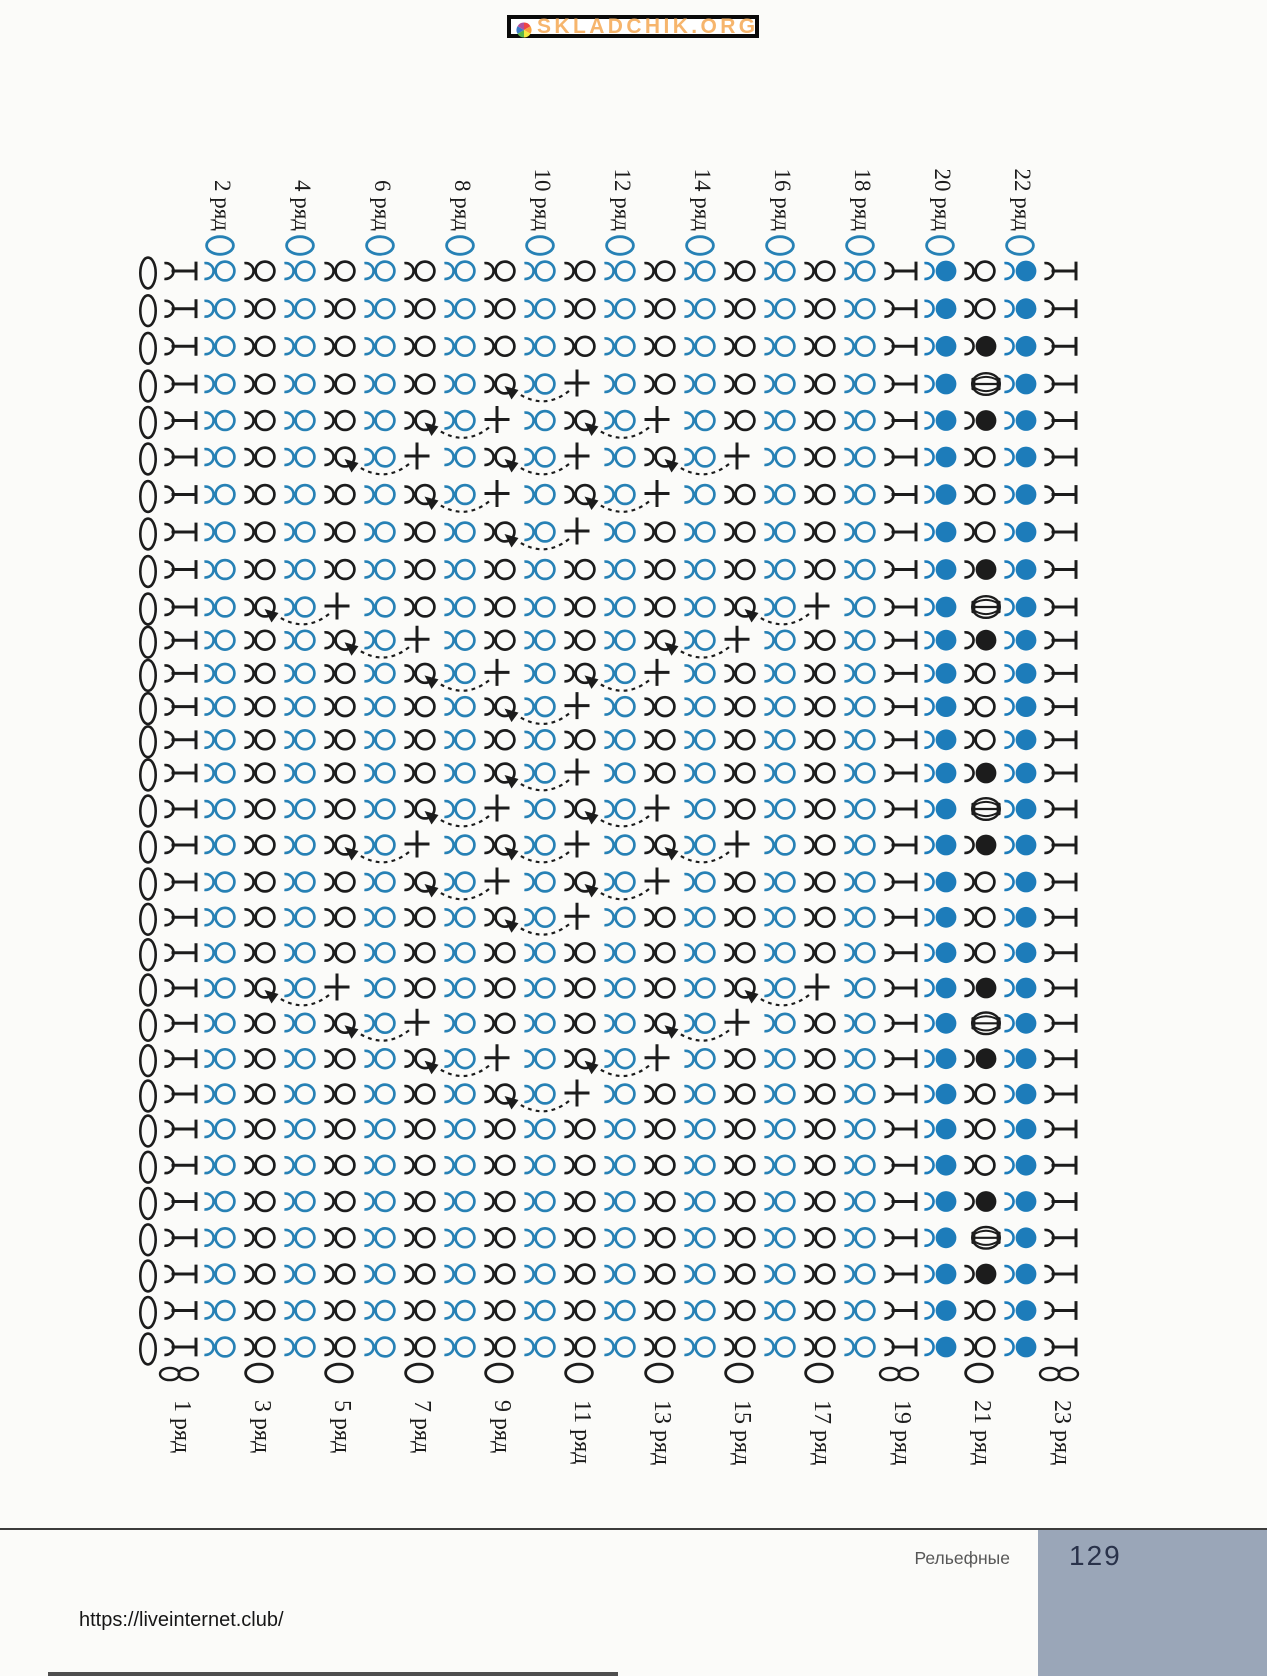 The image size is (1267, 1676). What do you see at coordinates (542, 199) in the screenshot?
I see `svg-text: 10 ряд` at bounding box center [542, 199].